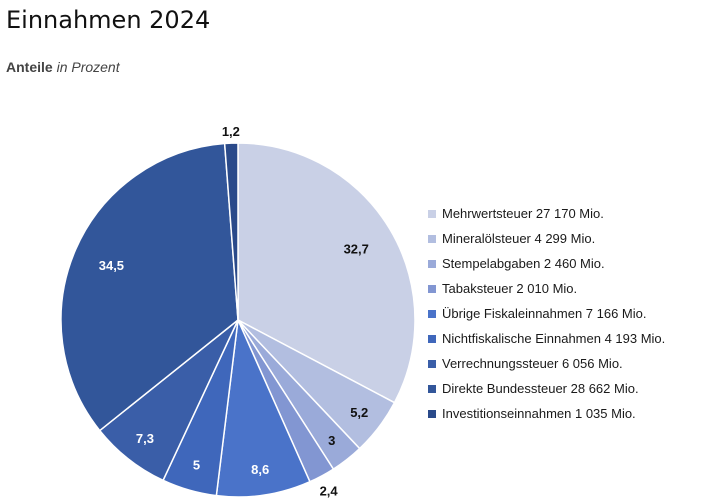  What do you see at coordinates (29, 67) in the screenshot?
I see `subtitle-bold: Anteile` at bounding box center [29, 67].